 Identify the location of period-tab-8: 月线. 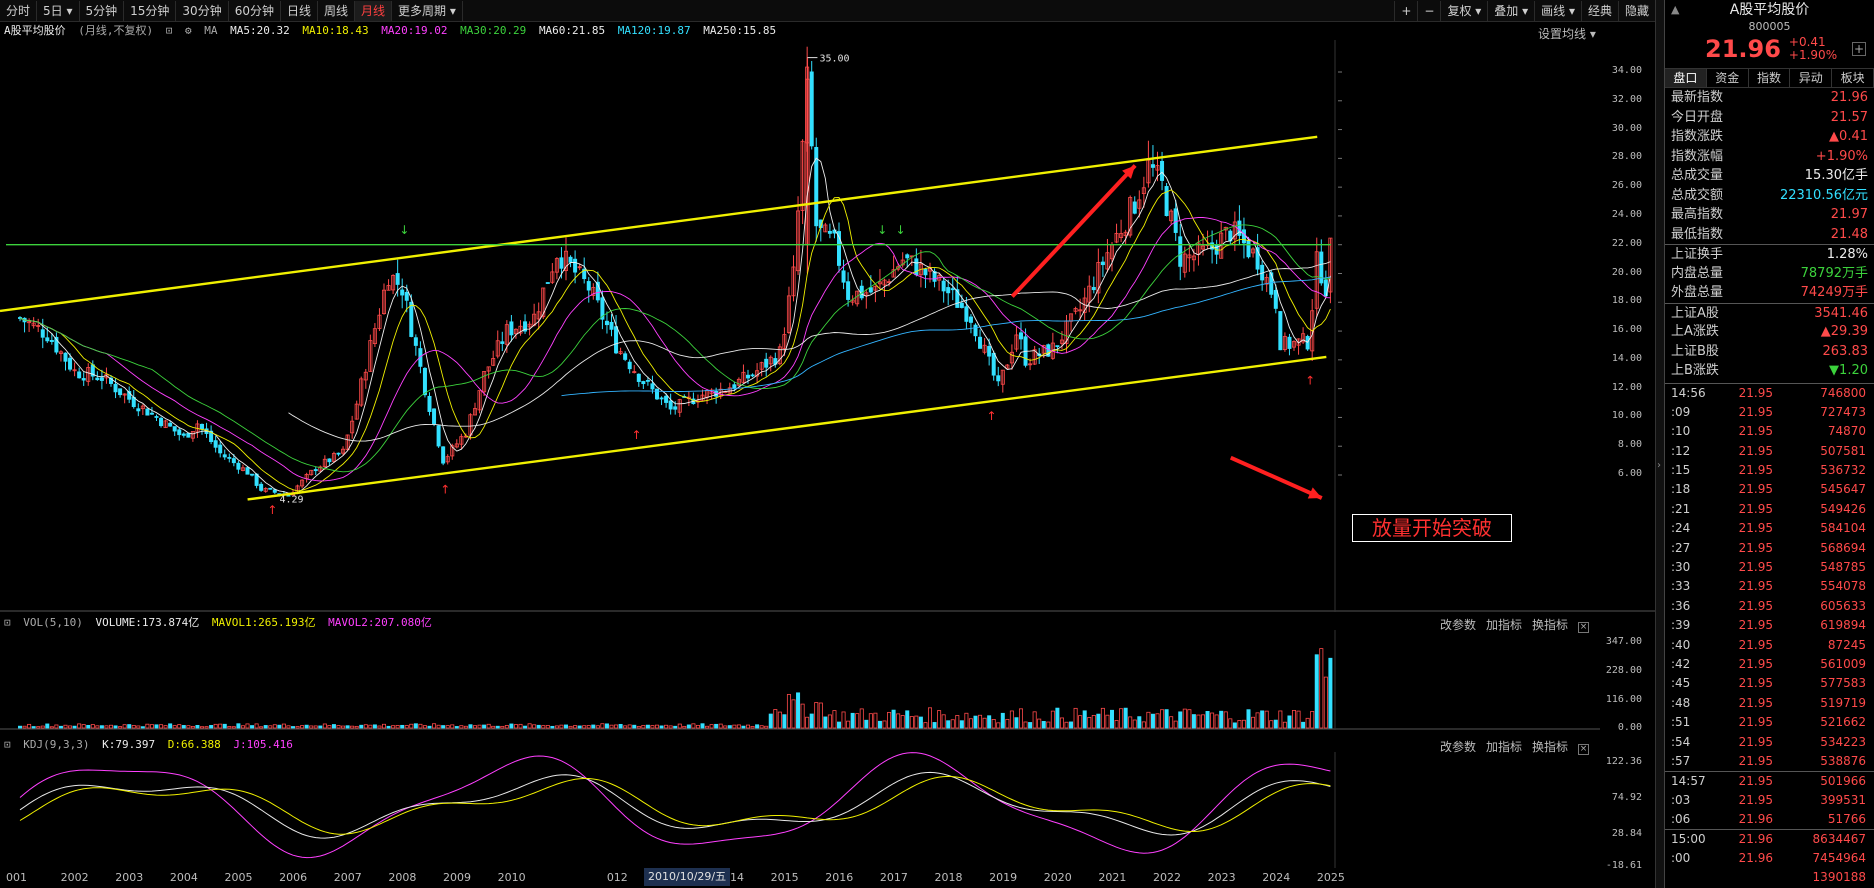
(374, 10).